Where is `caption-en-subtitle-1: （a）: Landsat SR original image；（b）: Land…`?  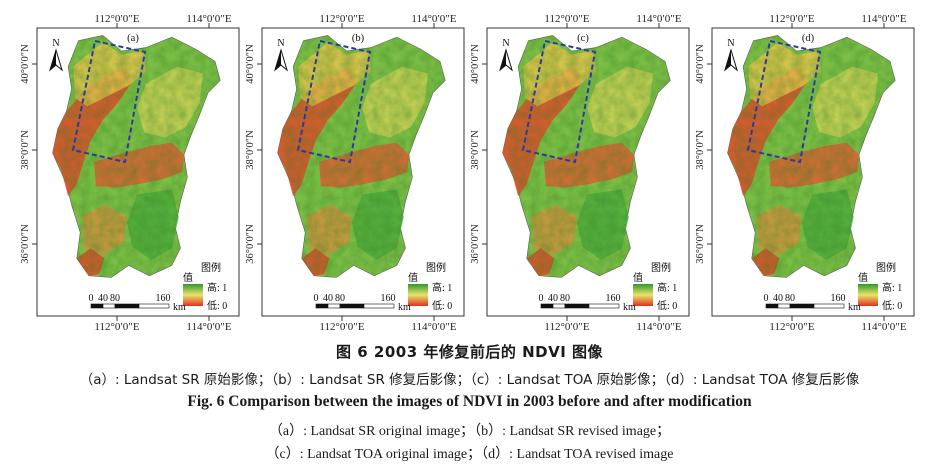 caption-en-subtitle-1: （a）: Landsat SR original image；（b）: Land… is located at coordinates (469, 431).